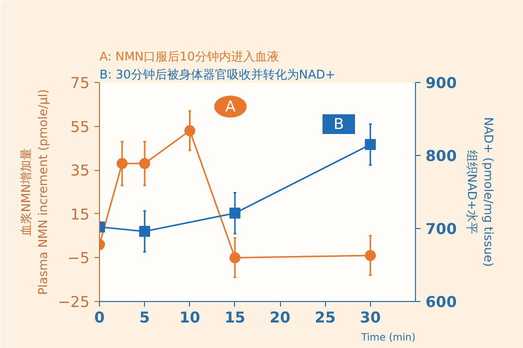 The image size is (523, 348). I want to click on y2-tick-label: 600, so click(441, 302).